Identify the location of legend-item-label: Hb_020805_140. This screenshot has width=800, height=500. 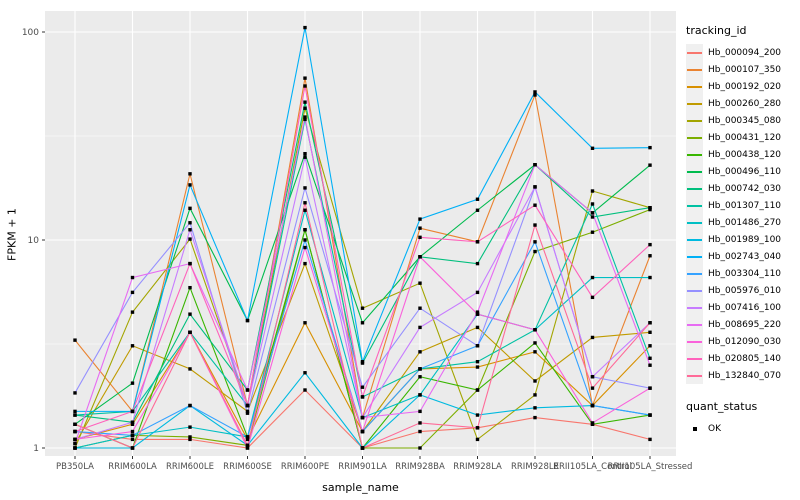
(745, 358).